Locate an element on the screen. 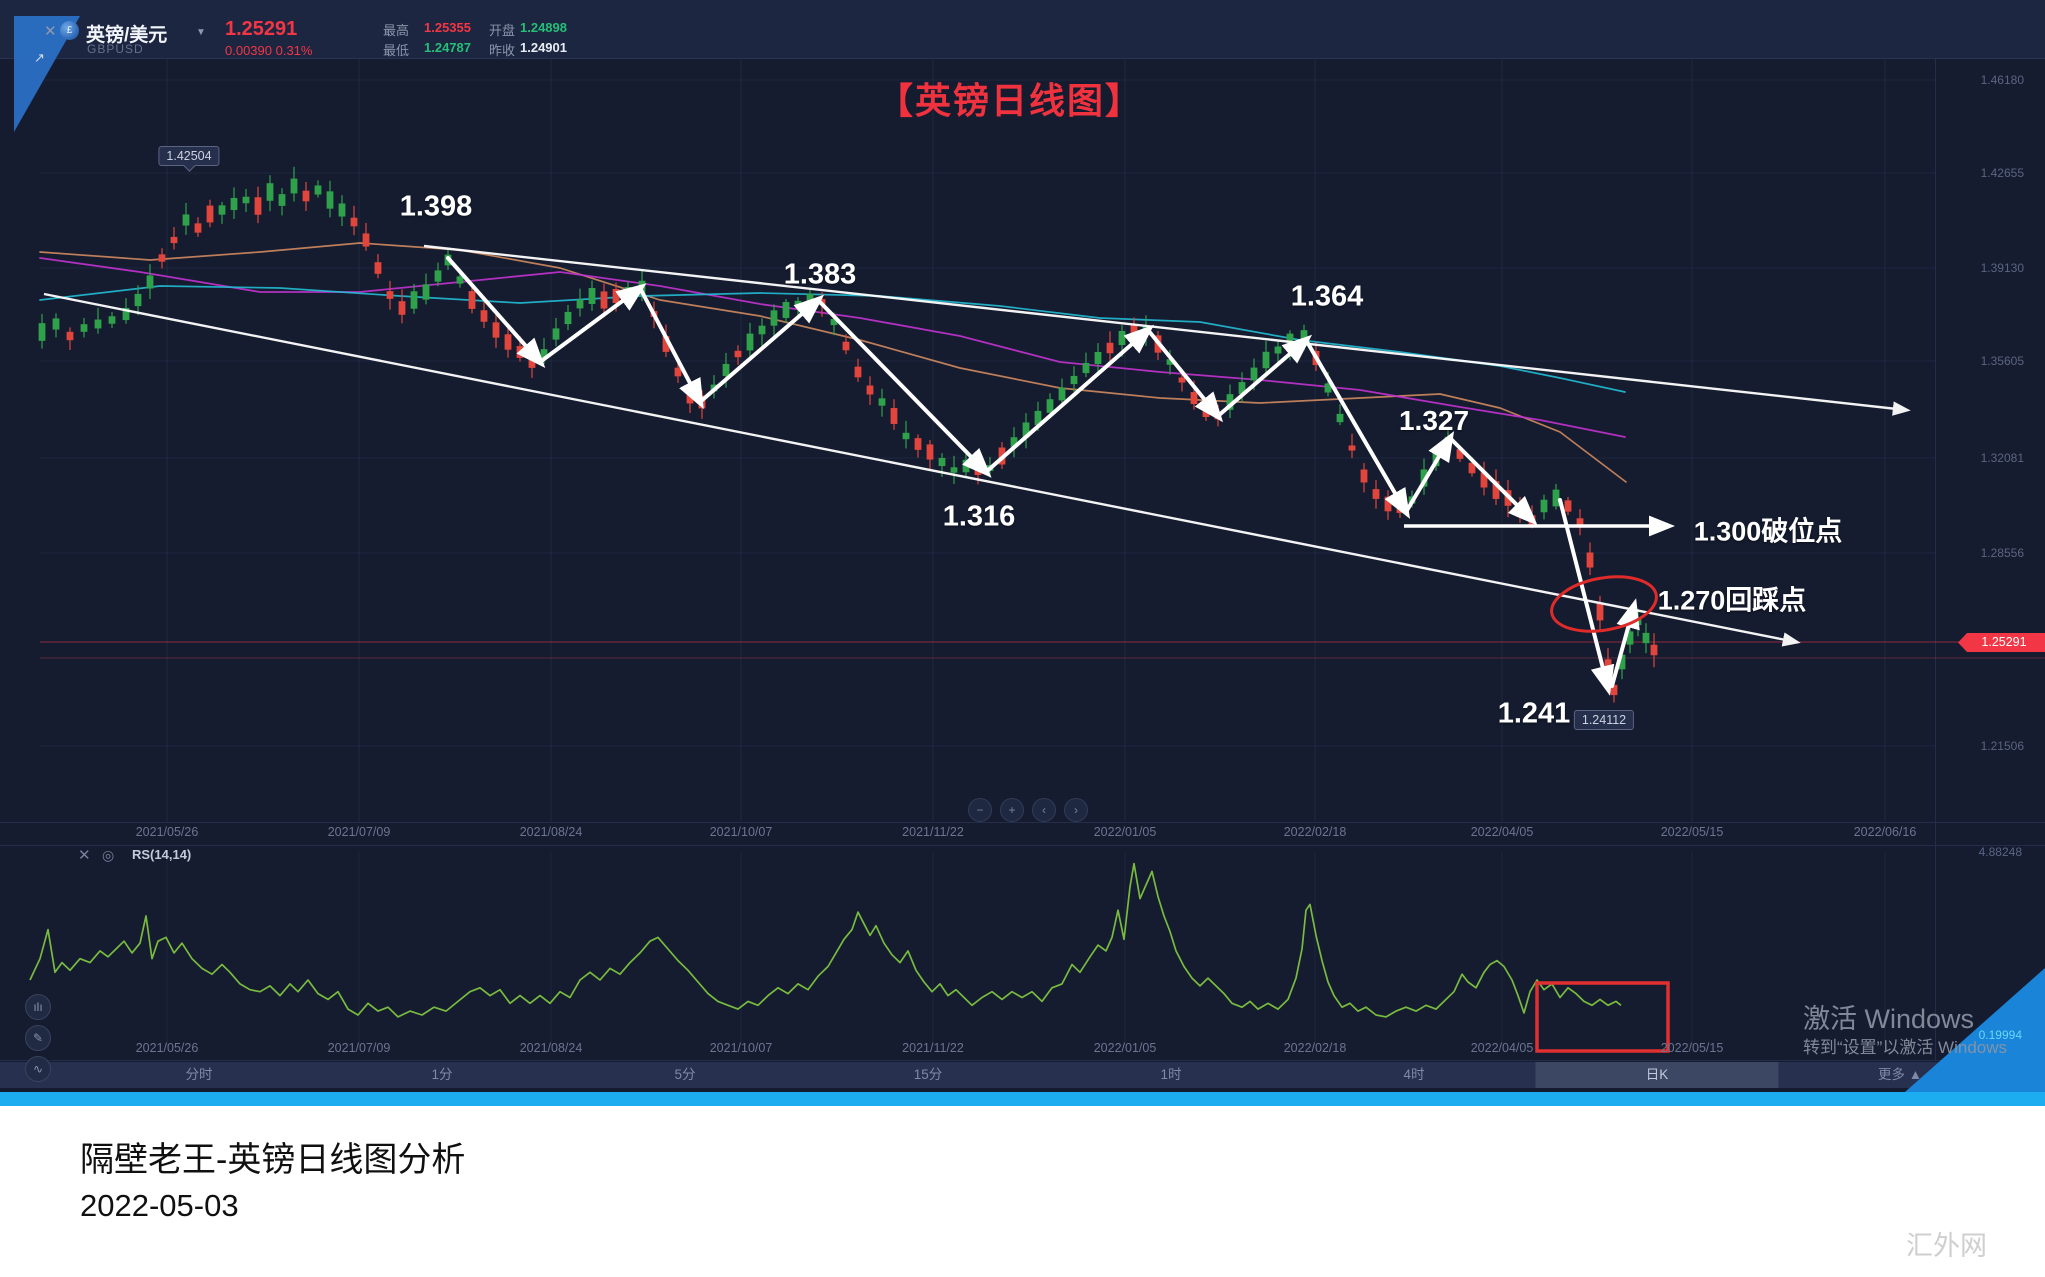 This screenshot has height=1277, width=2045. site-brand: 汇外网 is located at coordinates (1946, 1246).